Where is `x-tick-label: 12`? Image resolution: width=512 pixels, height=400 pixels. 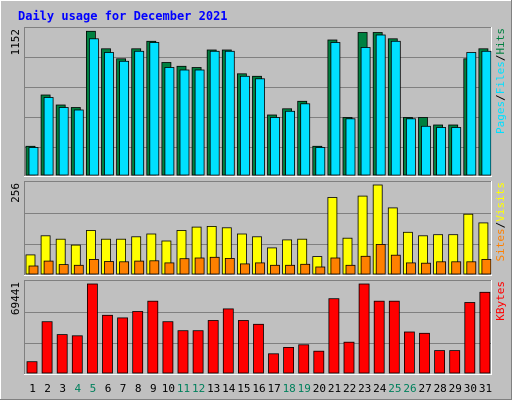 x-tick-label: 12 is located at coordinates (198, 388).